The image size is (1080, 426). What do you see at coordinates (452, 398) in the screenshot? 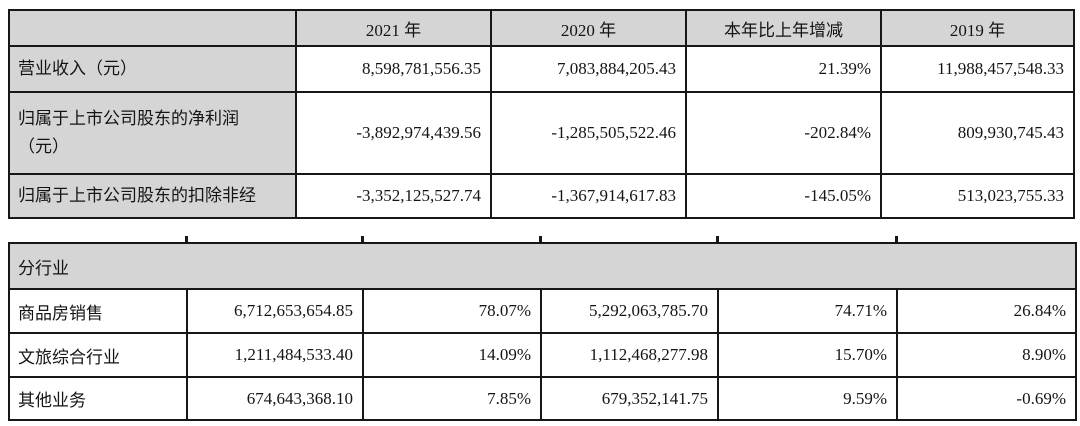
I see `other-business-revenue-share: 7.85%` at bounding box center [452, 398].